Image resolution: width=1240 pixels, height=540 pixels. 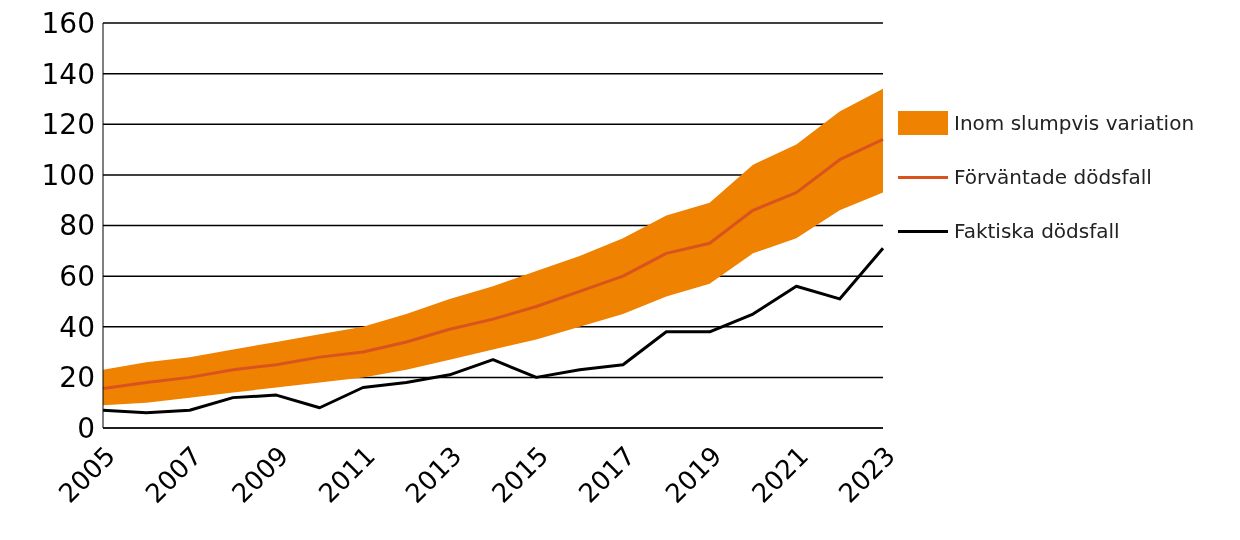 I want to click on y-tick-label: 140, so click(x=68, y=74).